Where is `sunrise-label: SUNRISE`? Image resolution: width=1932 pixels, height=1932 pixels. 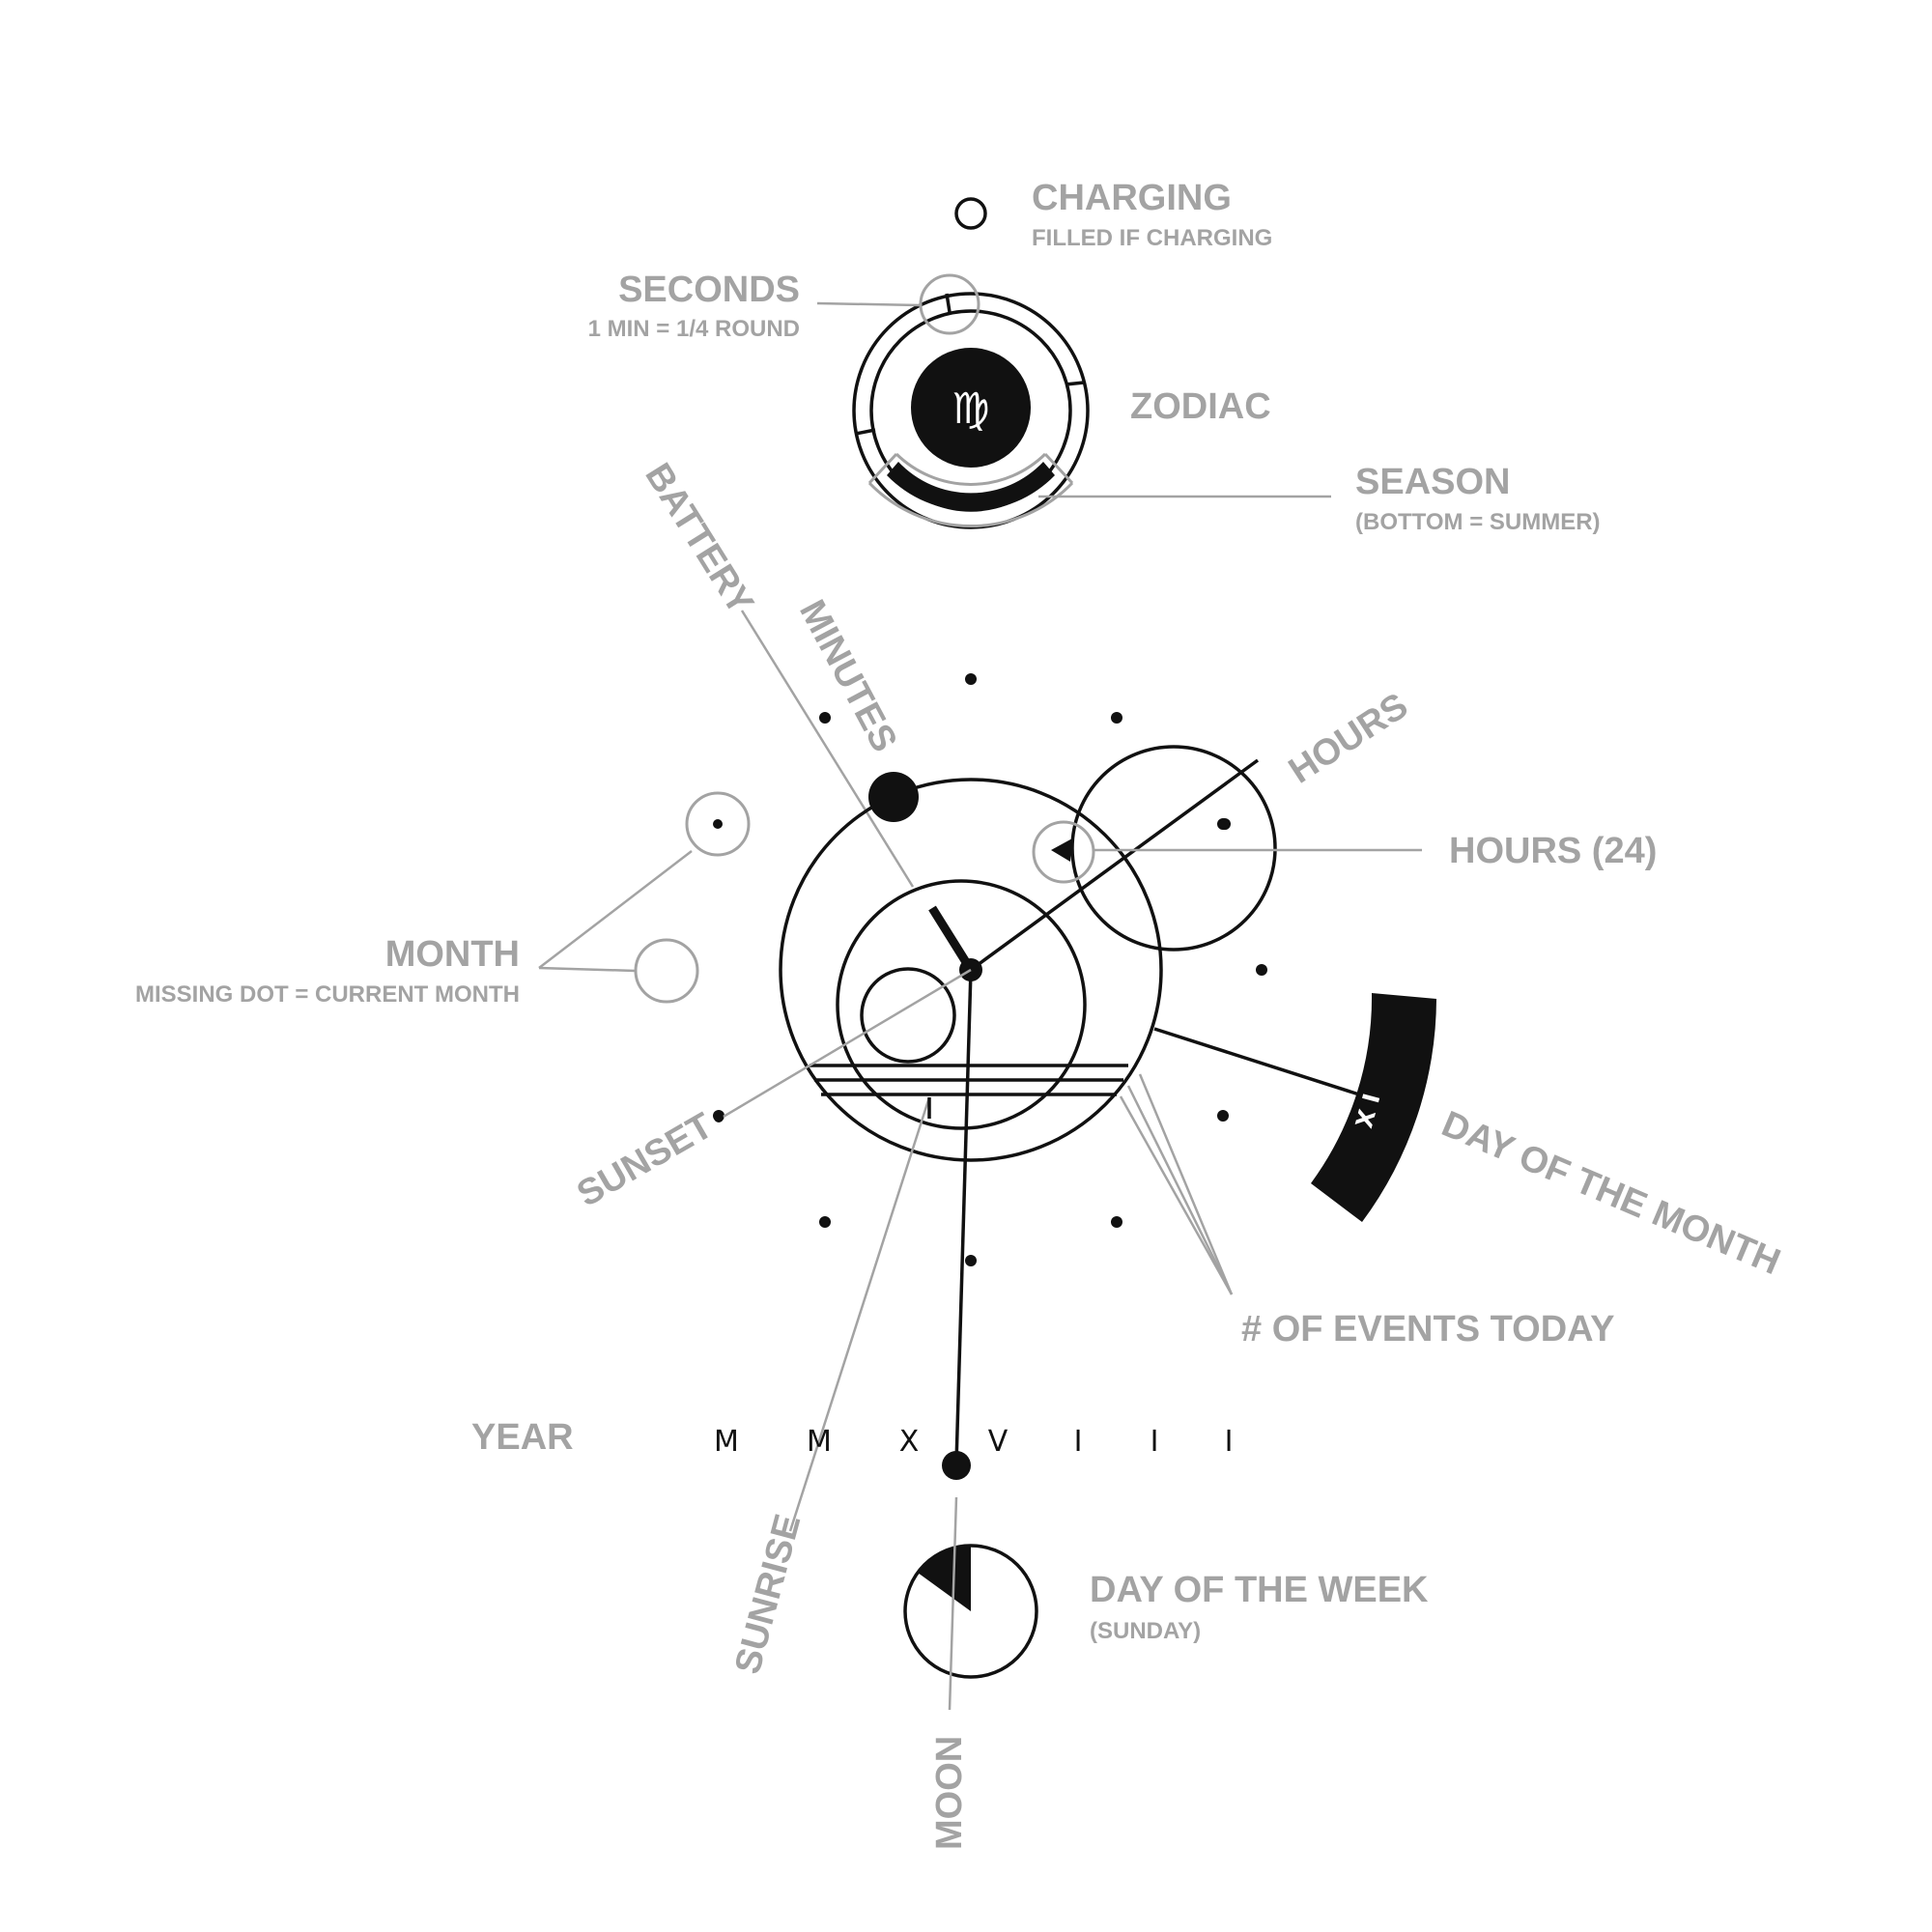
sunrise-label: SUNRISE is located at coordinates (768, 1594).